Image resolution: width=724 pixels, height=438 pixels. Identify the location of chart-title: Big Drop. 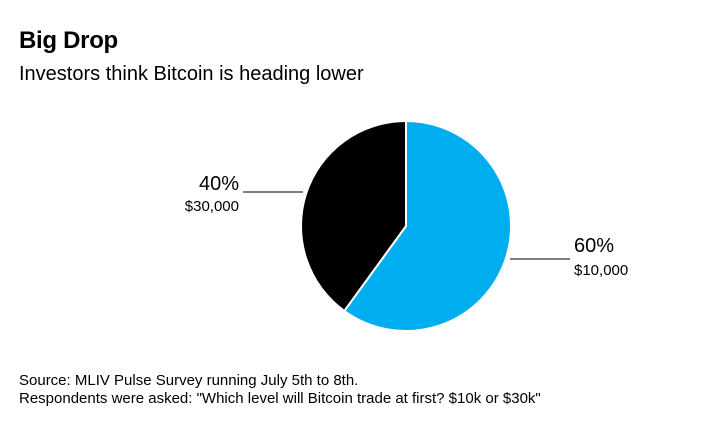
(68, 40).